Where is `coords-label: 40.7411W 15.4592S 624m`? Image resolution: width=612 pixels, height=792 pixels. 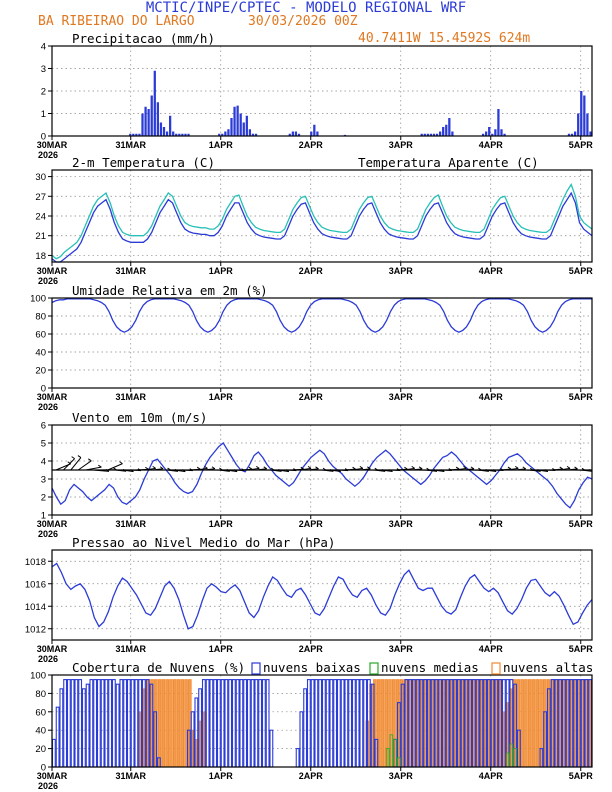 coords-label: 40.7411W 15.4592S 624m is located at coordinates (444, 38).